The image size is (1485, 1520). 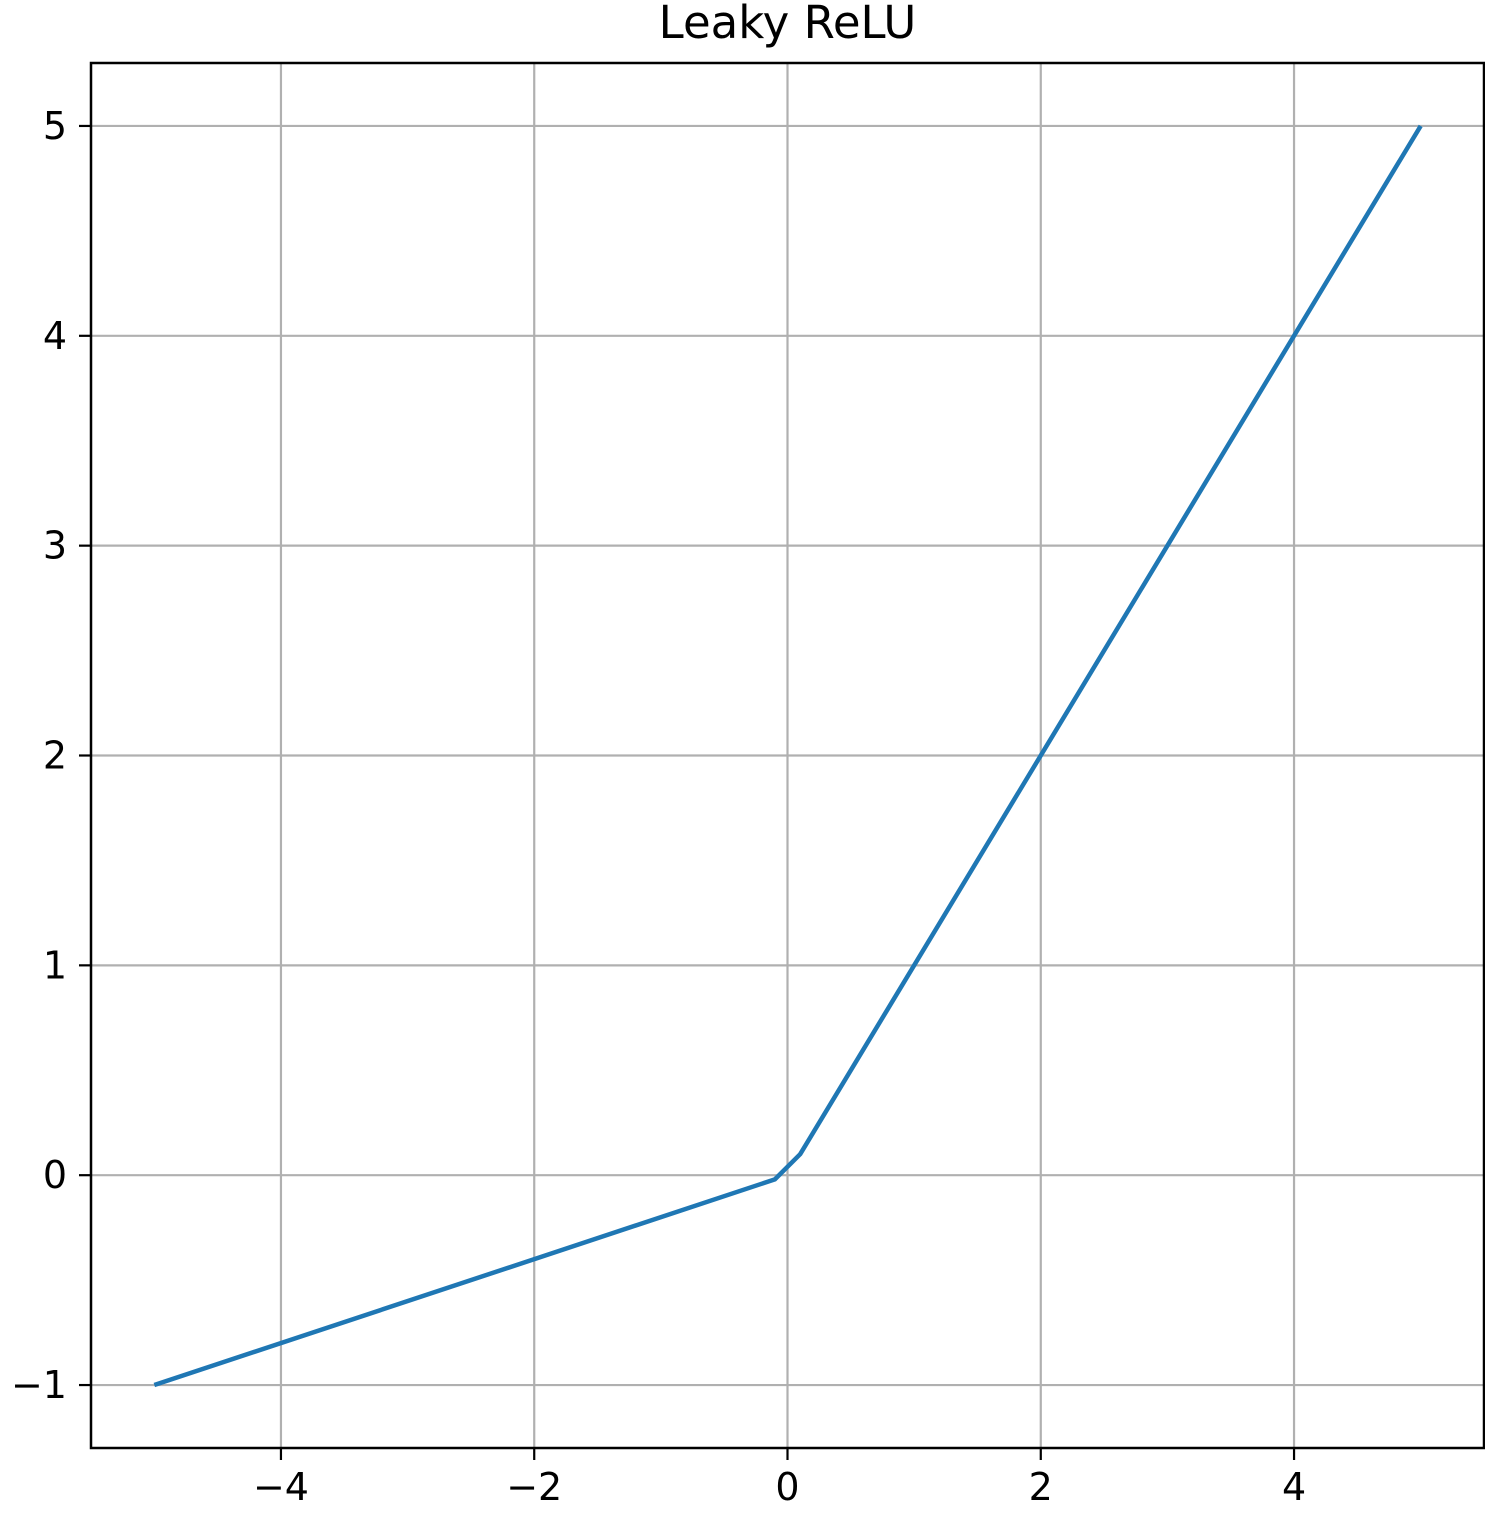 What do you see at coordinates (1041, 1487) in the screenshot?
I see `x-tick-label: 2` at bounding box center [1041, 1487].